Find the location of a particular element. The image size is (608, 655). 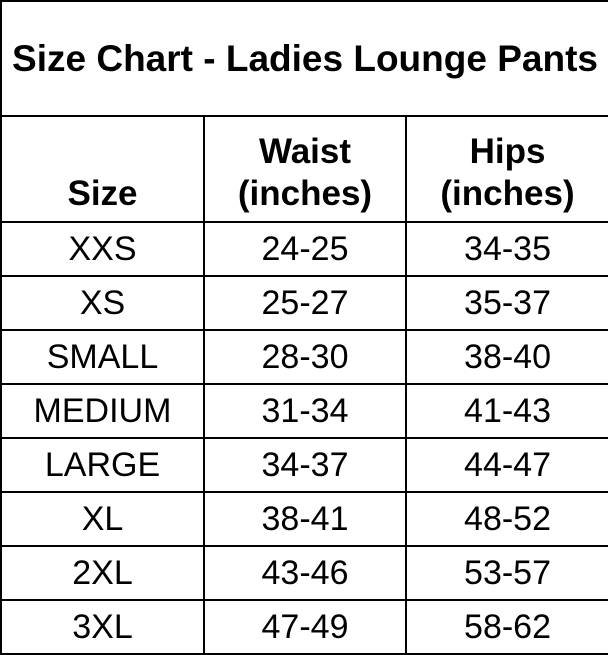

size-cell: XS is located at coordinates (102, 303).